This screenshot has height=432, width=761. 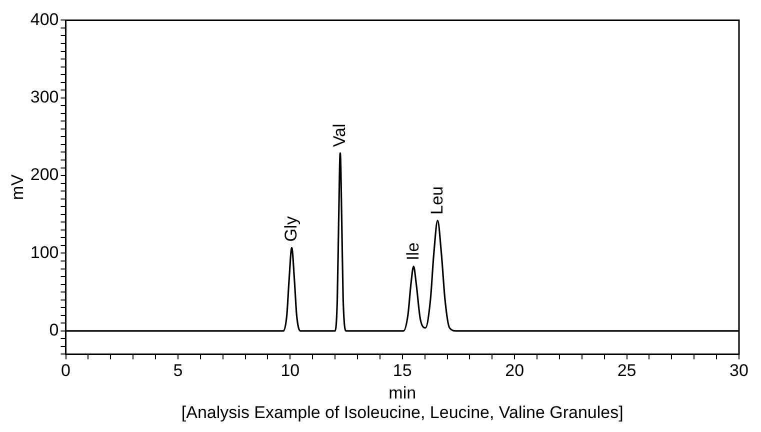 I want to click on x-tick-label: 25, so click(x=626, y=370).